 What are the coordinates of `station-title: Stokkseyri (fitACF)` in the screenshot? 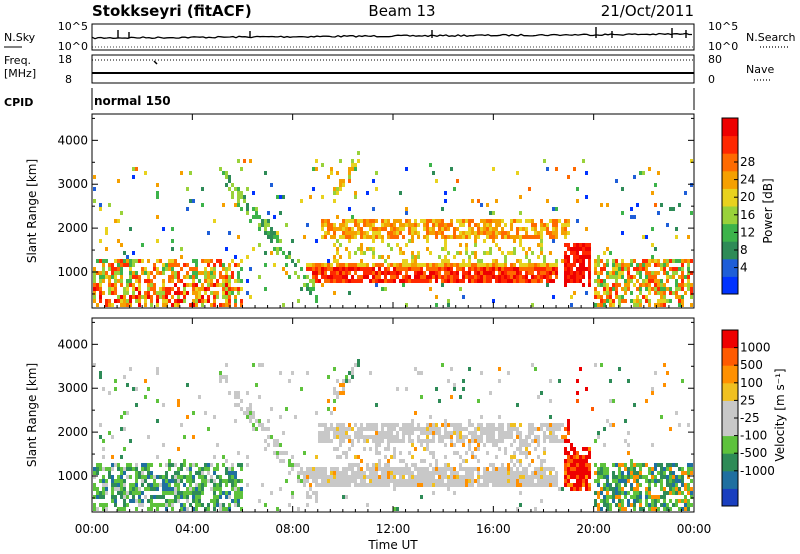 It's located at (172, 11).